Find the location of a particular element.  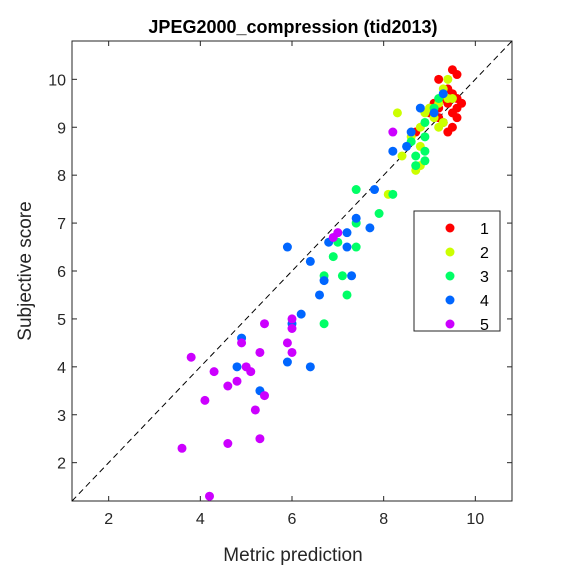

y-tick-label: 3 is located at coordinates (61, 416).